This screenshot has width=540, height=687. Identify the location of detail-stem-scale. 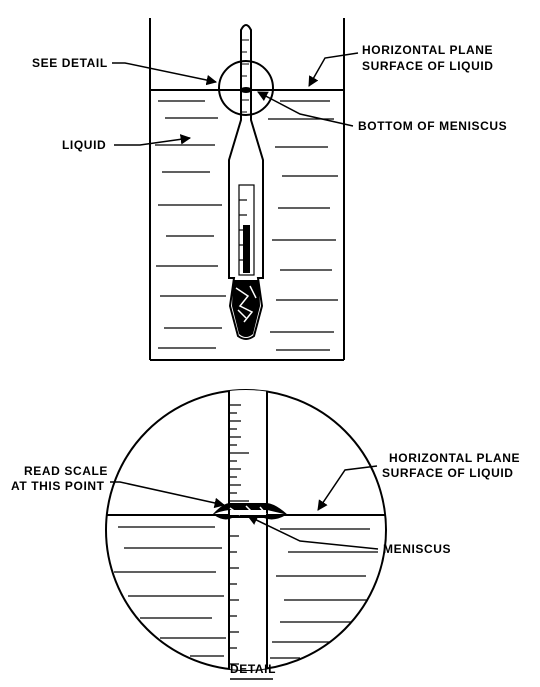
(239, 534).